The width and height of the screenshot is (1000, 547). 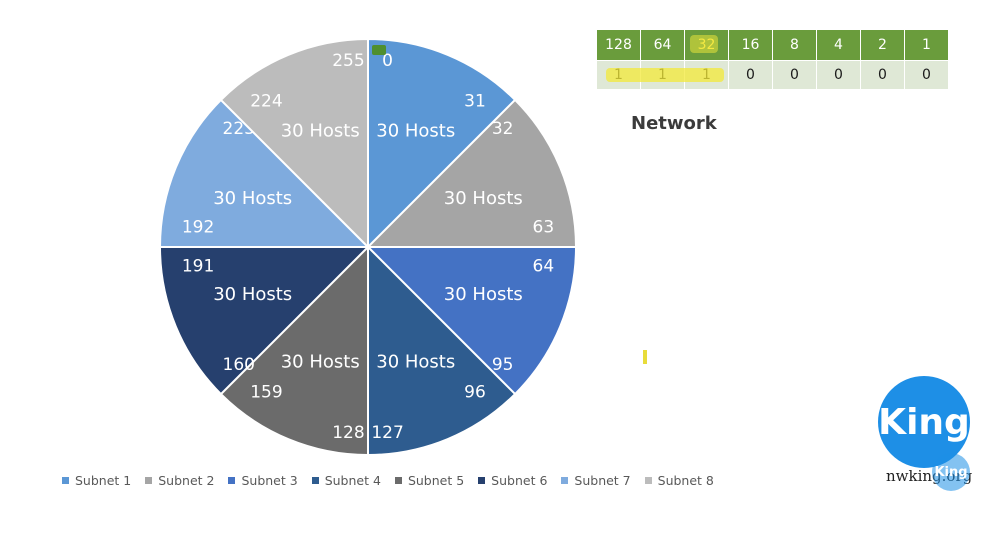 I want to click on range-label: 224, so click(x=266, y=102).